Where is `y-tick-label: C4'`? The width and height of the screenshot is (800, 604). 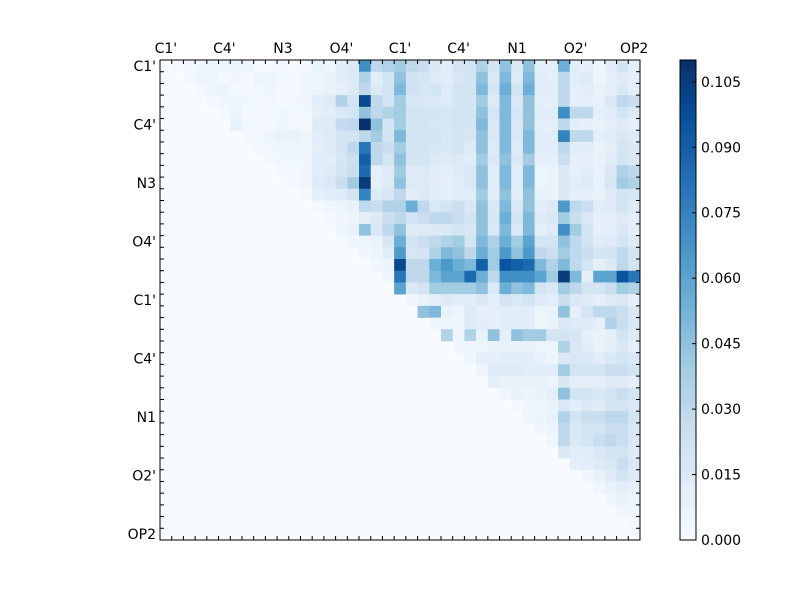 y-tick-label: C4' is located at coordinates (144, 125).